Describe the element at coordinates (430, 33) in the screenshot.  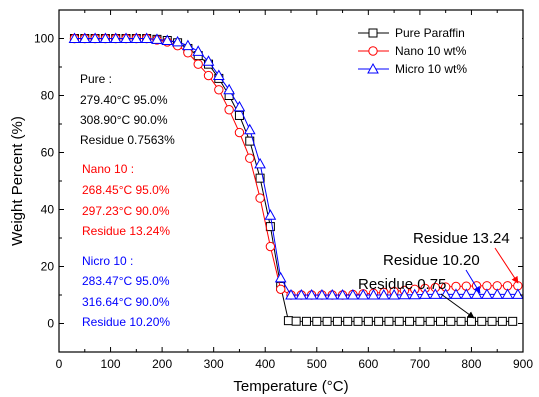
I see `legend-label-pure: Pure Paraffin` at that location.